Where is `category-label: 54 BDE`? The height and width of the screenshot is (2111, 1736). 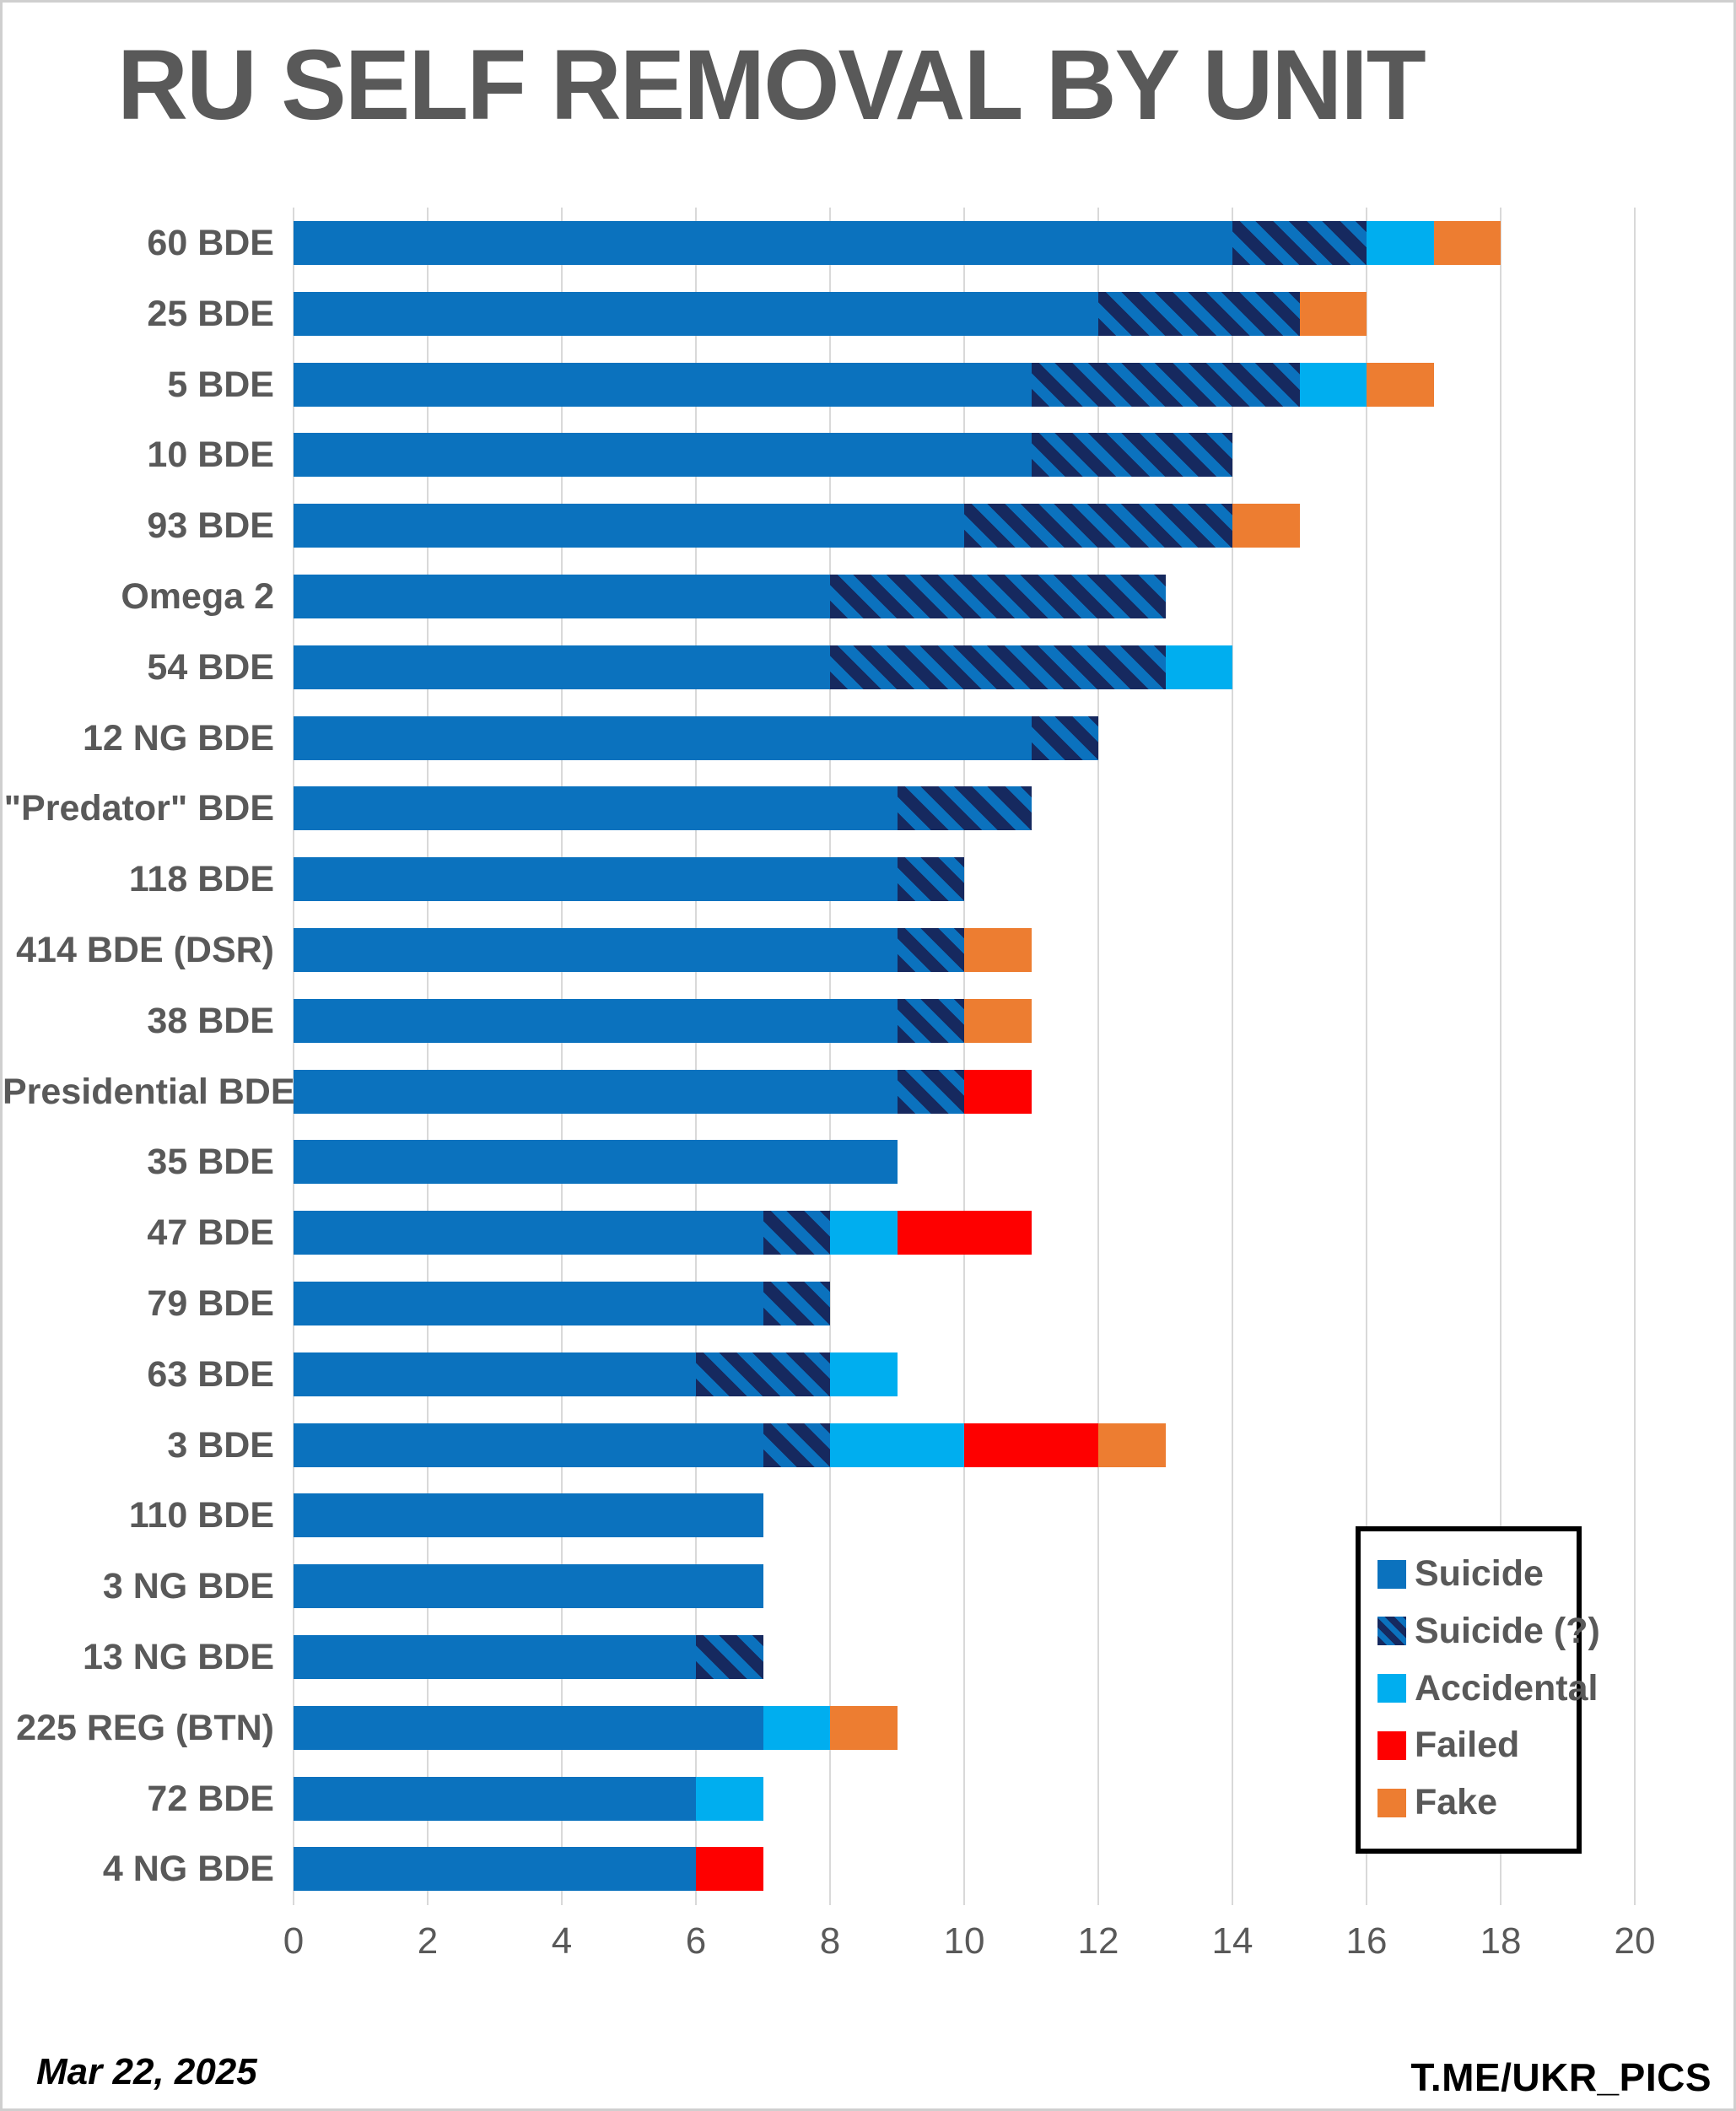
category-label: 54 BDE is located at coordinates (211, 667).